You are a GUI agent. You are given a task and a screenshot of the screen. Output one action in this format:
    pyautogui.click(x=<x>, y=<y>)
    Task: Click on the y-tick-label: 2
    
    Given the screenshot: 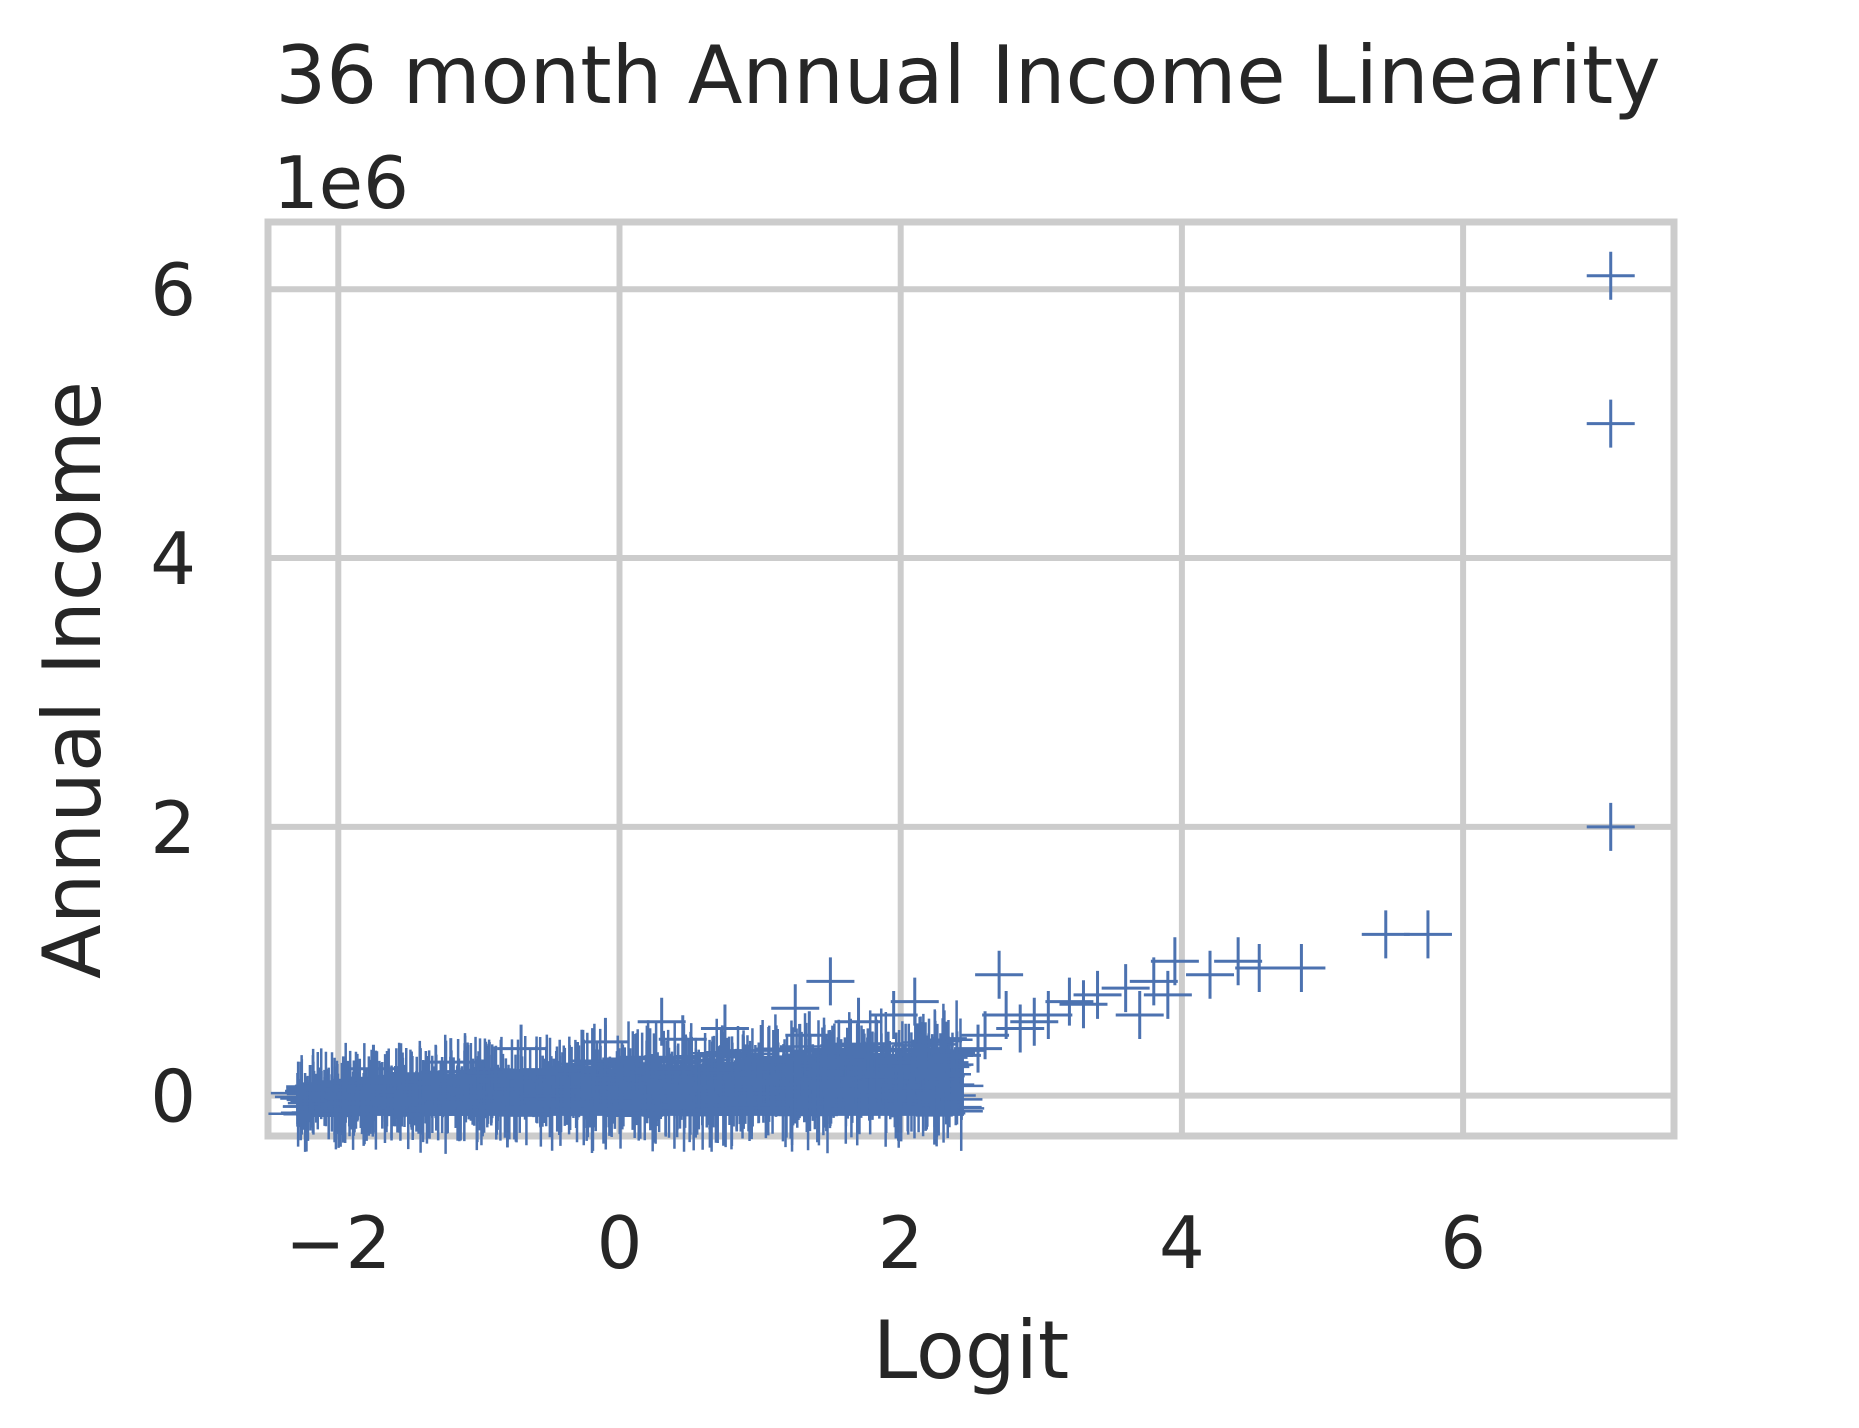 What is the action you would take?
    pyautogui.click(x=173, y=828)
    